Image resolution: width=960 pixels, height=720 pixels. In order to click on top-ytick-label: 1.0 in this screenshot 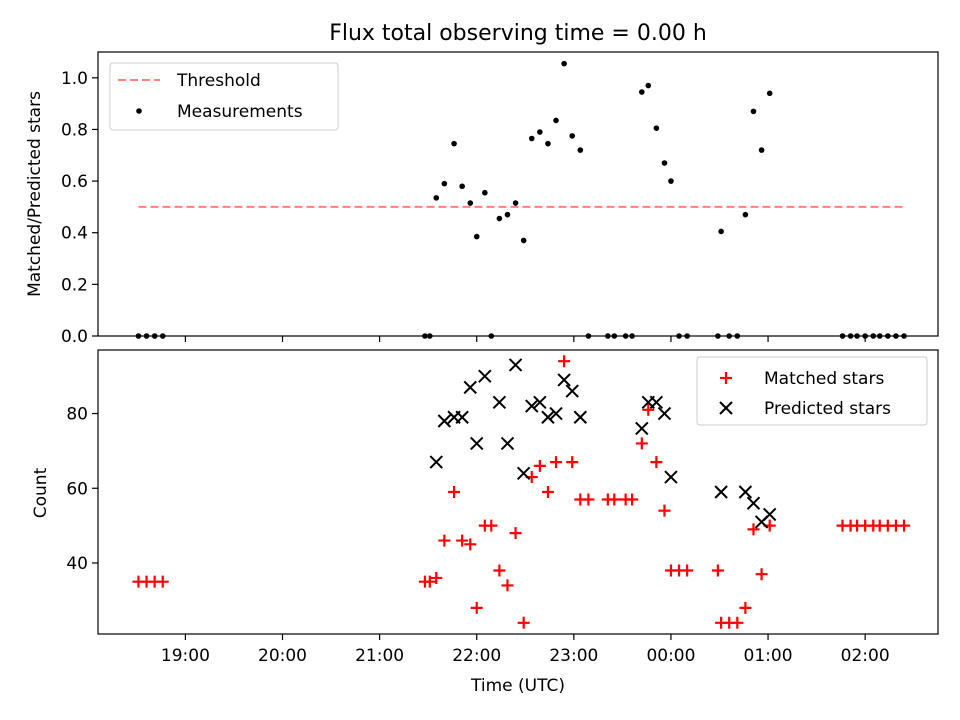, I will do `click(74, 79)`.